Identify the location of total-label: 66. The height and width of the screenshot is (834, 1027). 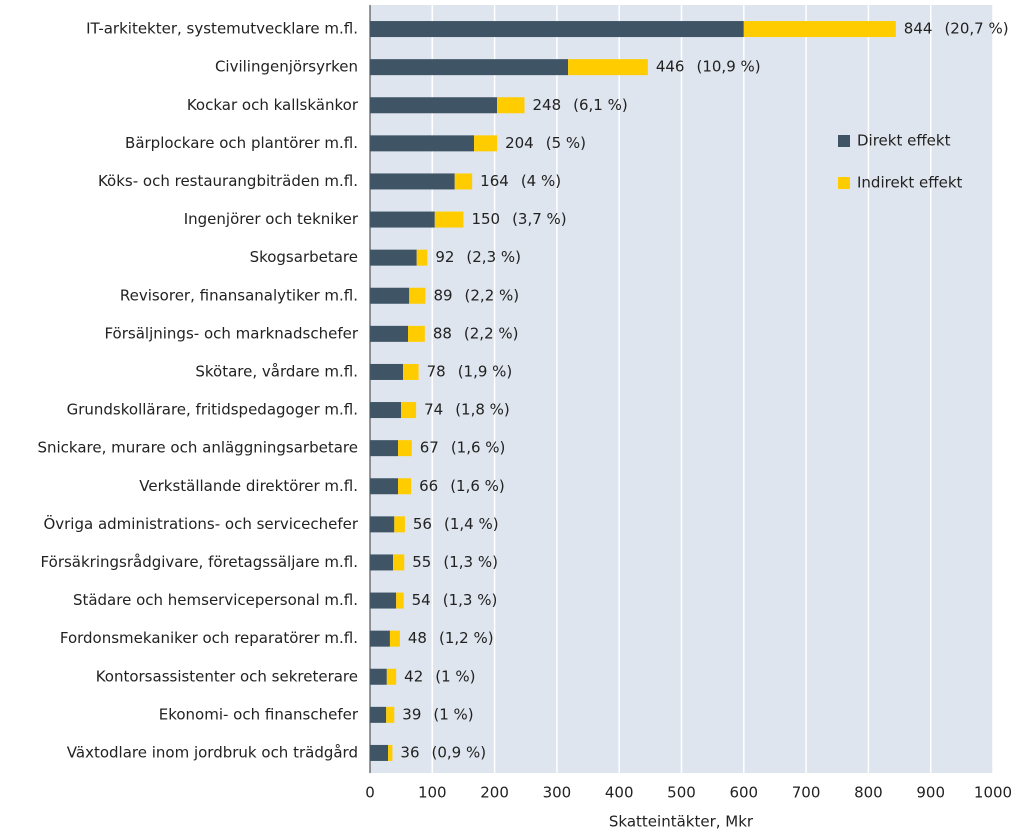
(428, 486).